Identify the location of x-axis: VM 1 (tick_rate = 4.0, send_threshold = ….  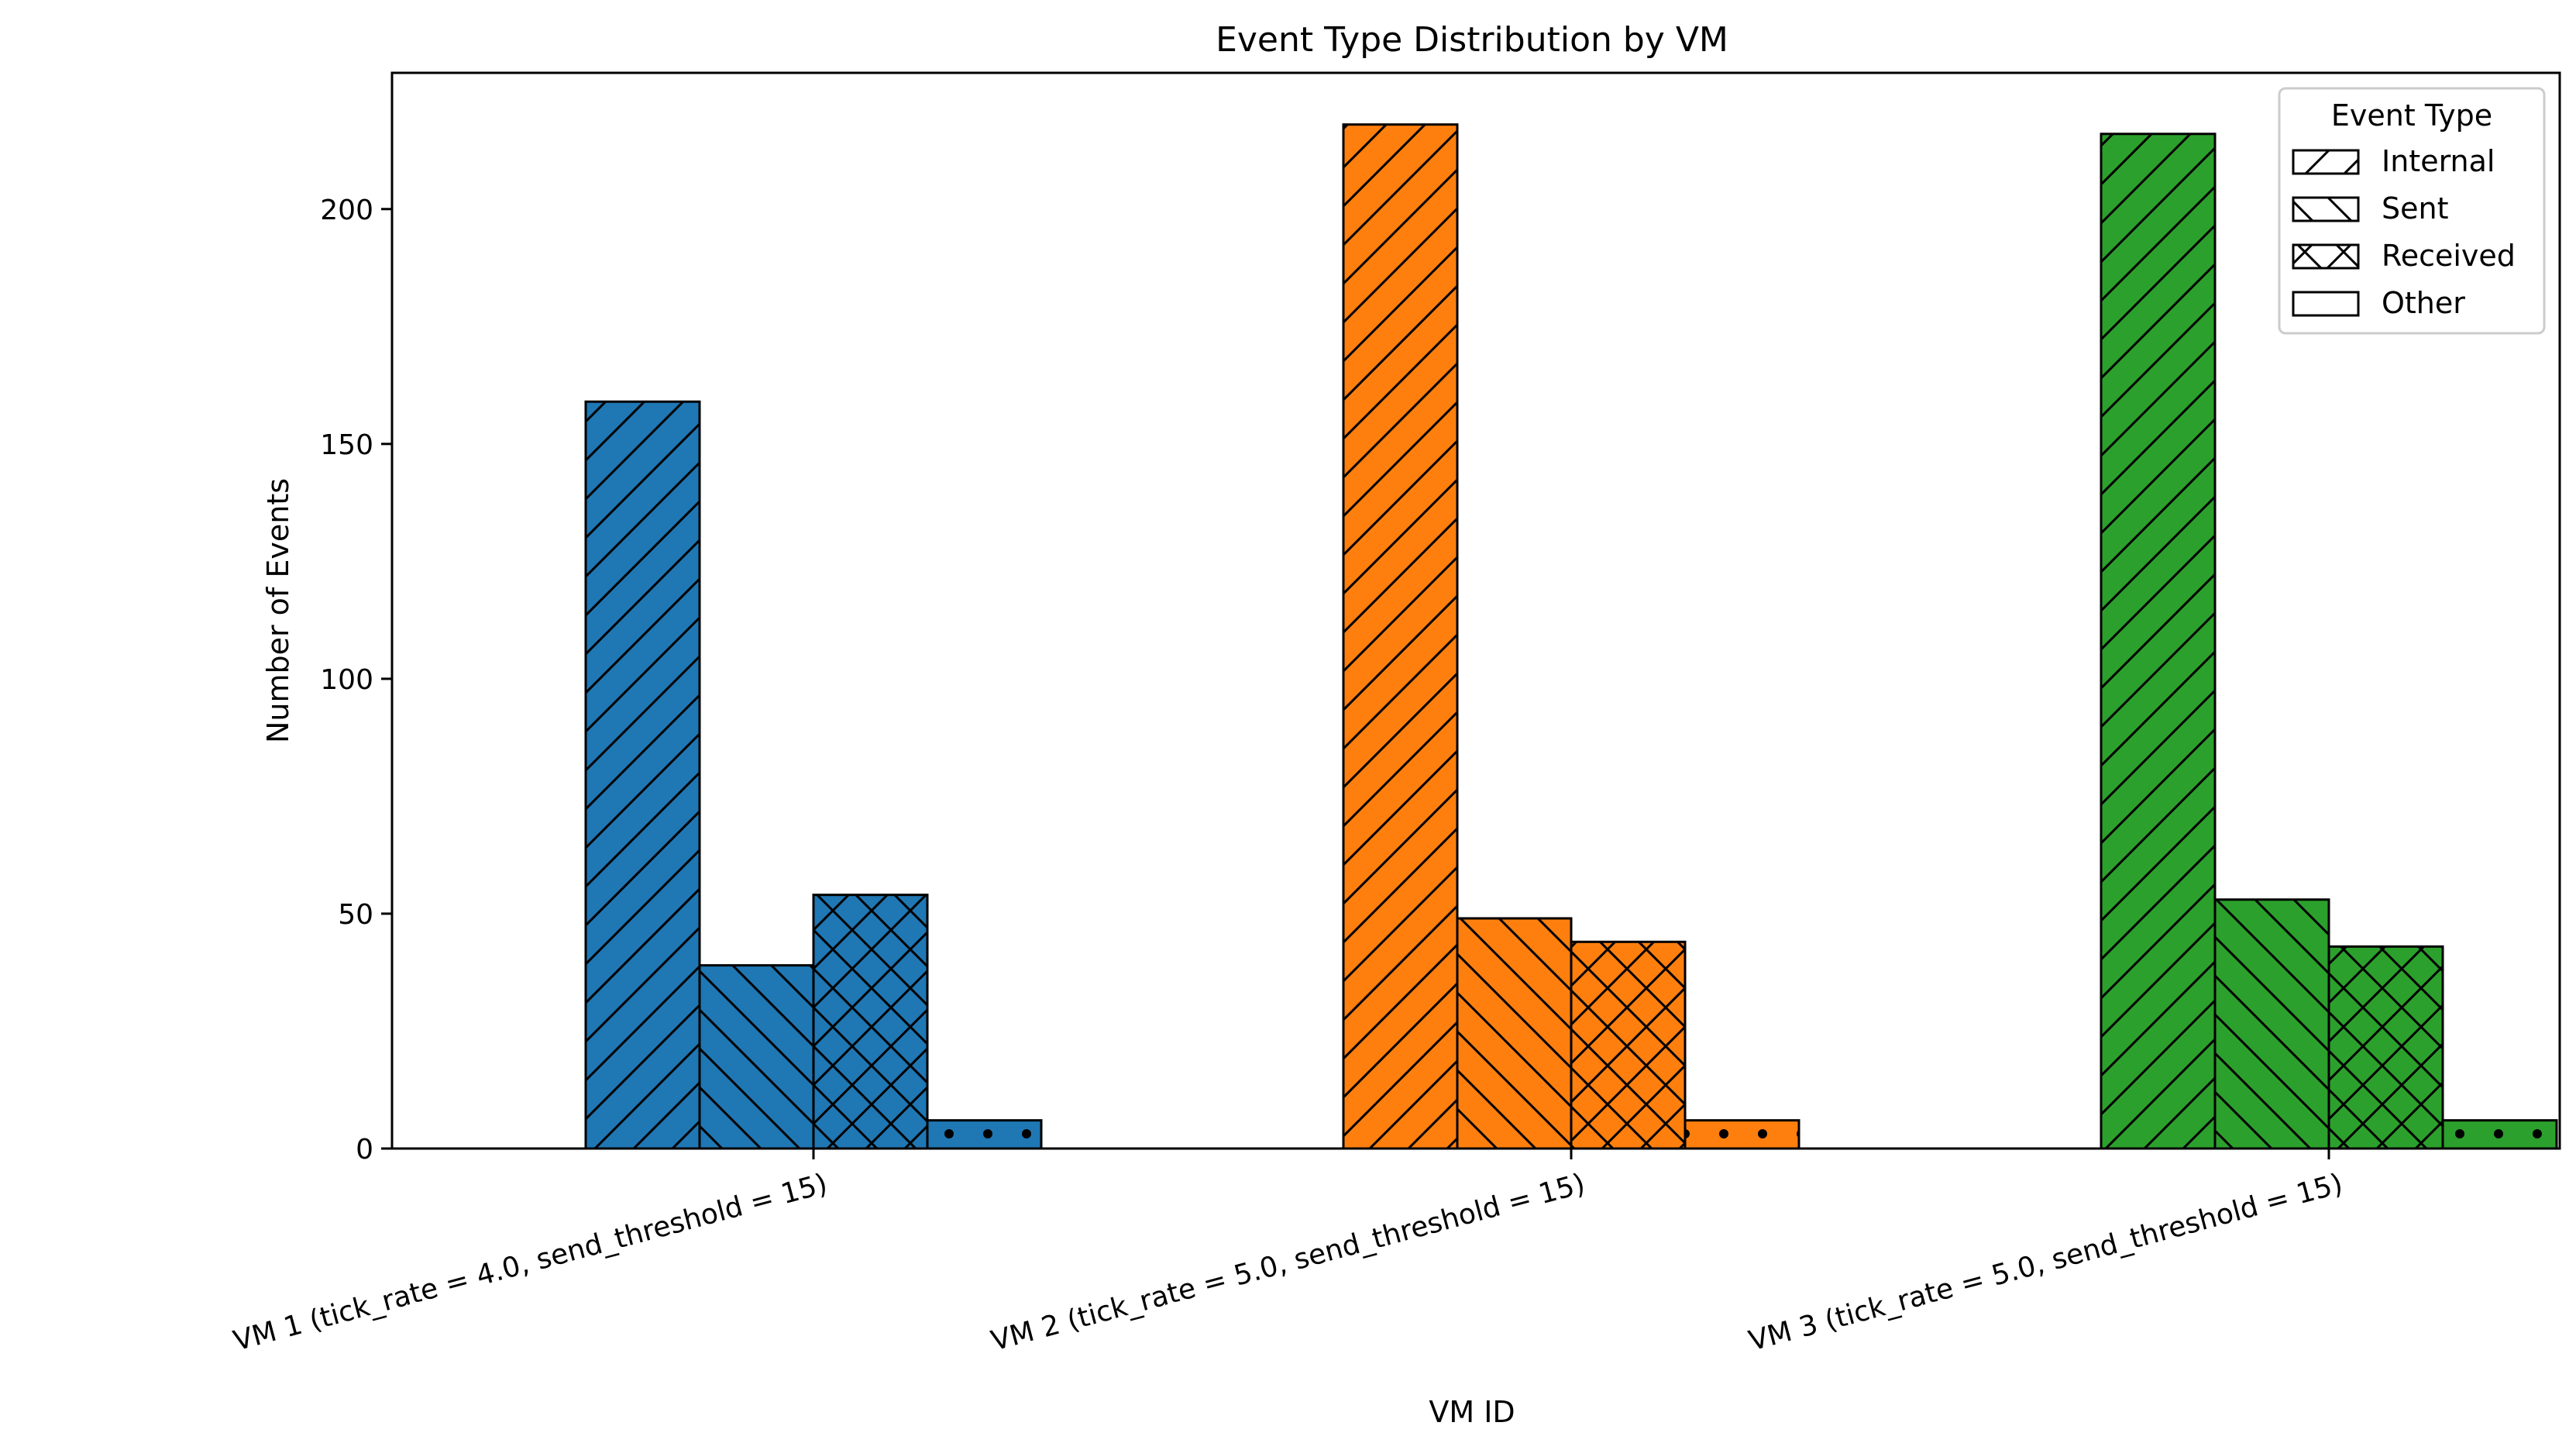
(1288, 1253).